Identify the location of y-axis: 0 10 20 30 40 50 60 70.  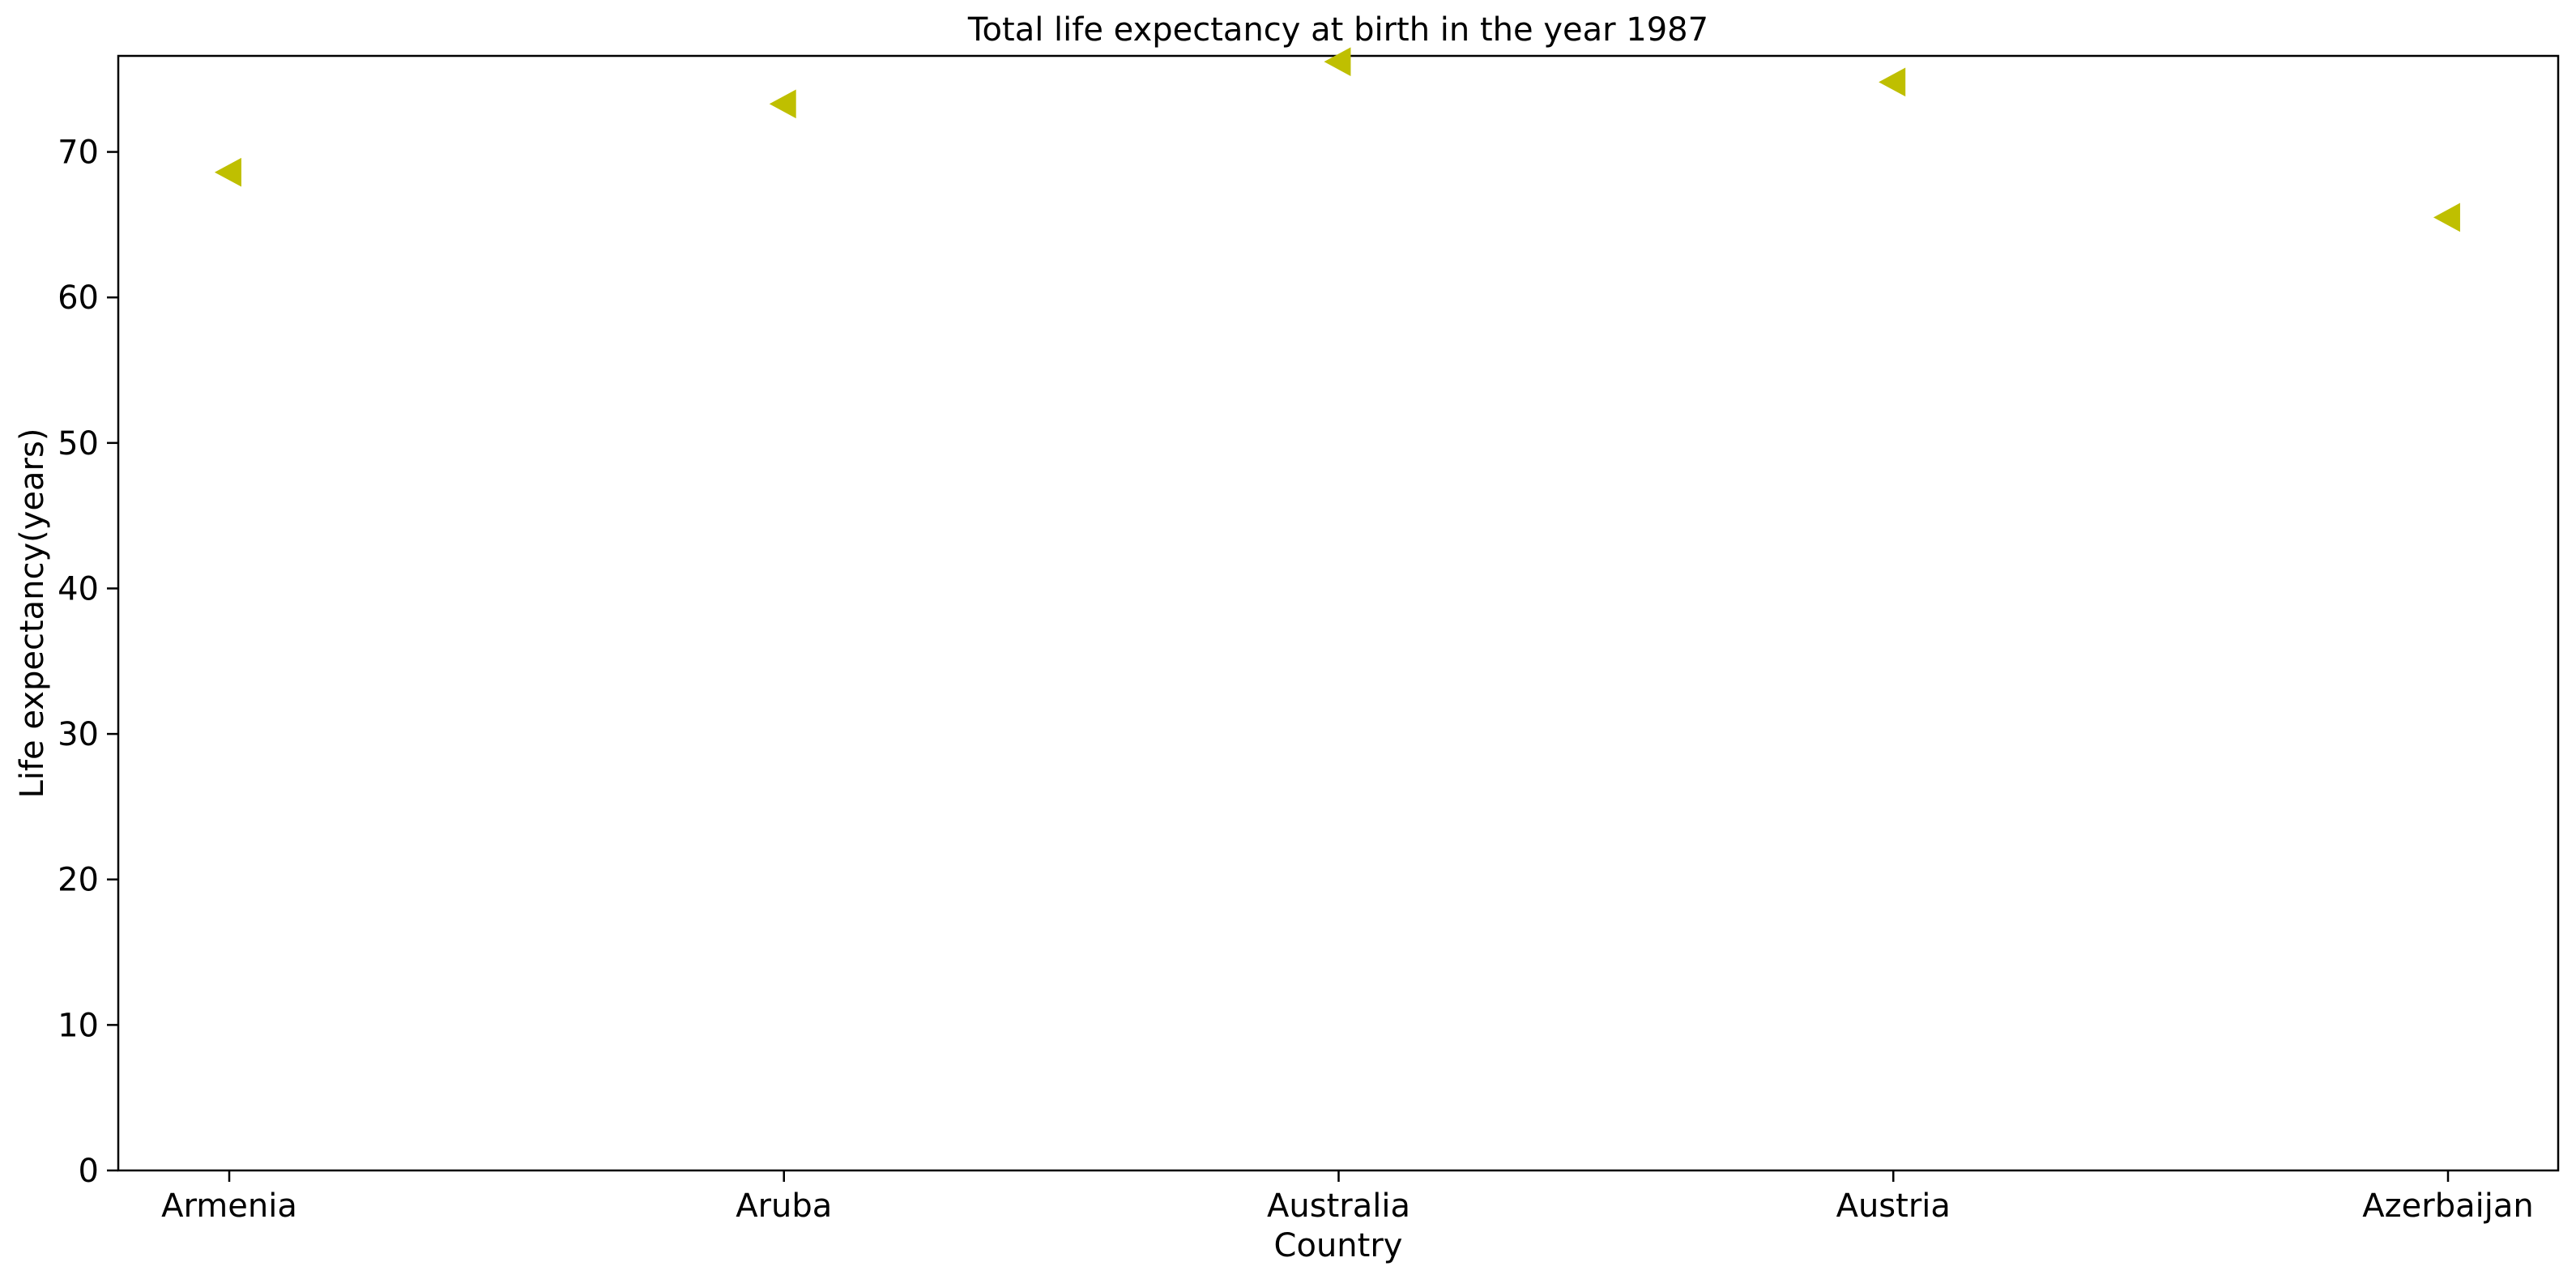
(88, 662).